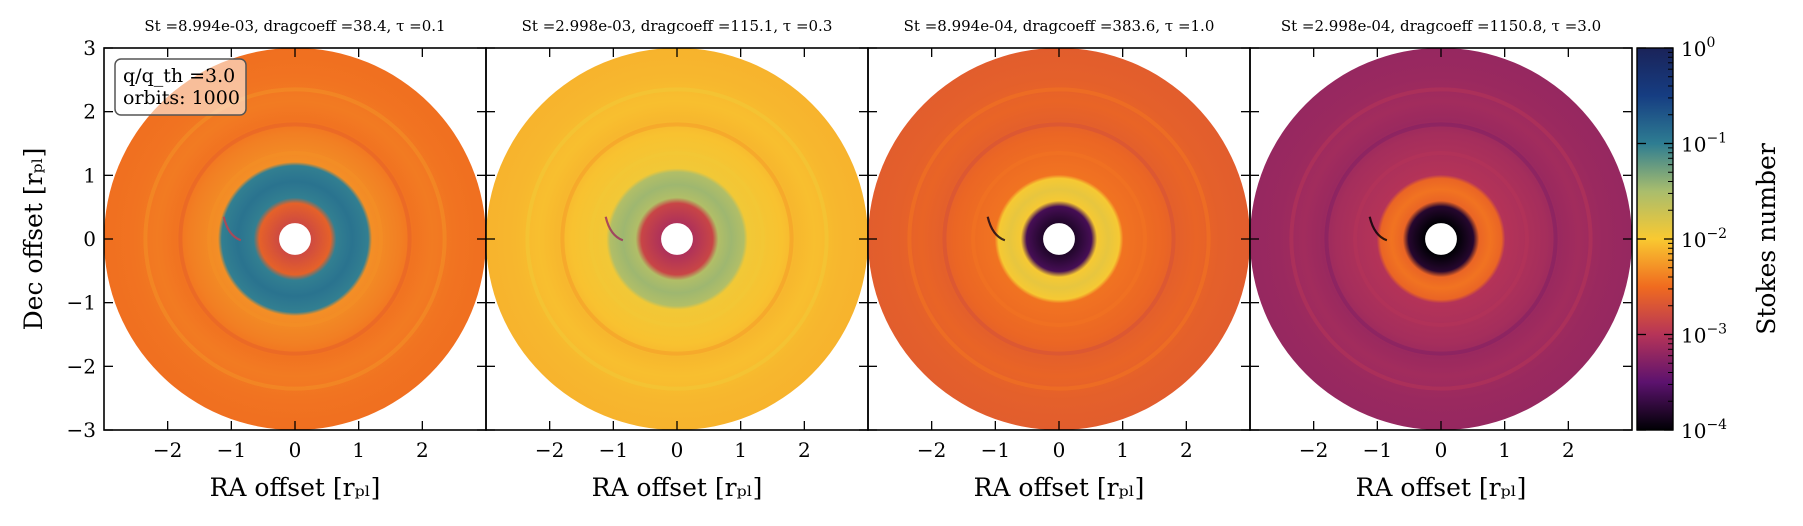 The image size is (1803, 526). I want to click on y-tick-label: 3, so click(89, 48).